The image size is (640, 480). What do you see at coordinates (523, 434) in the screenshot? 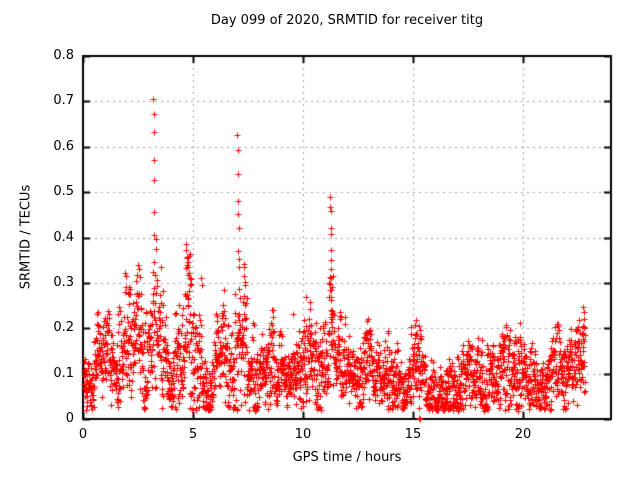
I see `x-tick-label: 20` at bounding box center [523, 434].